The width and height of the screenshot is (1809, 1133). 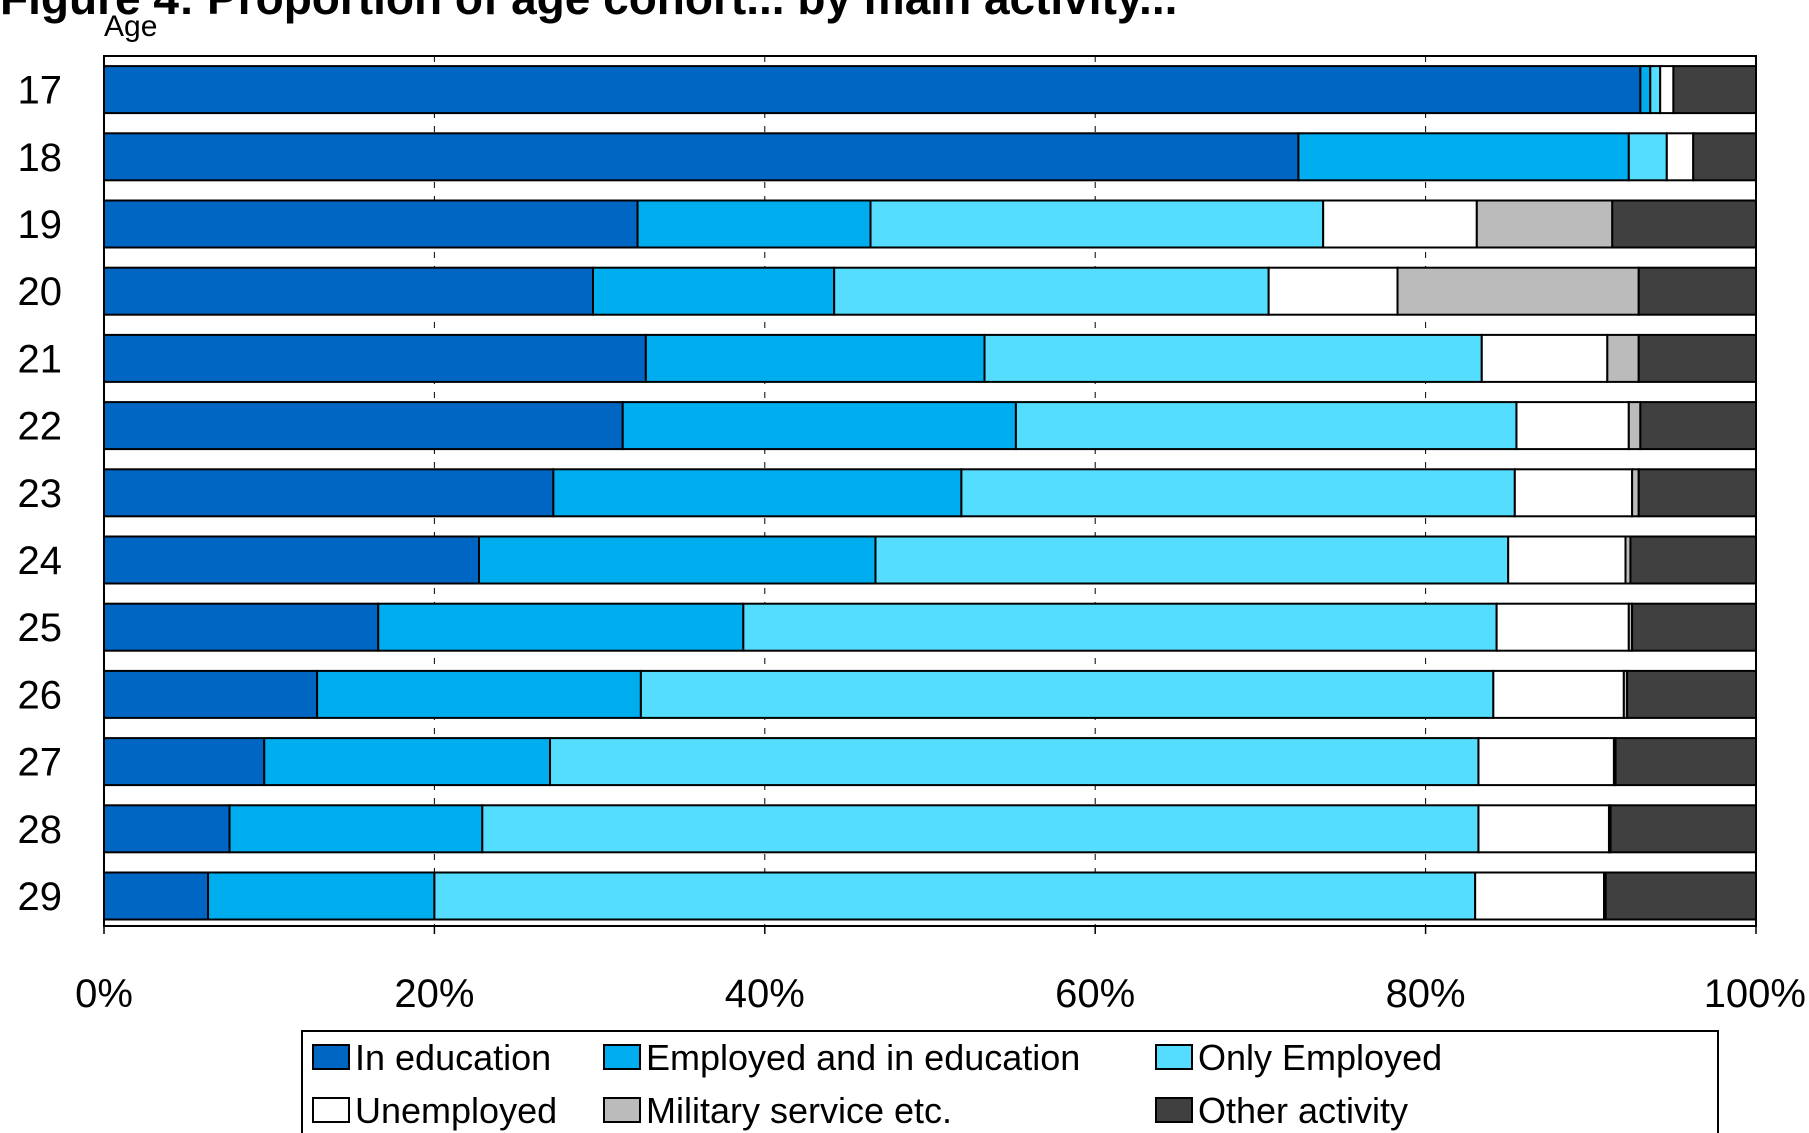 I want to click on y-tick-label: 22, so click(x=40, y=427).